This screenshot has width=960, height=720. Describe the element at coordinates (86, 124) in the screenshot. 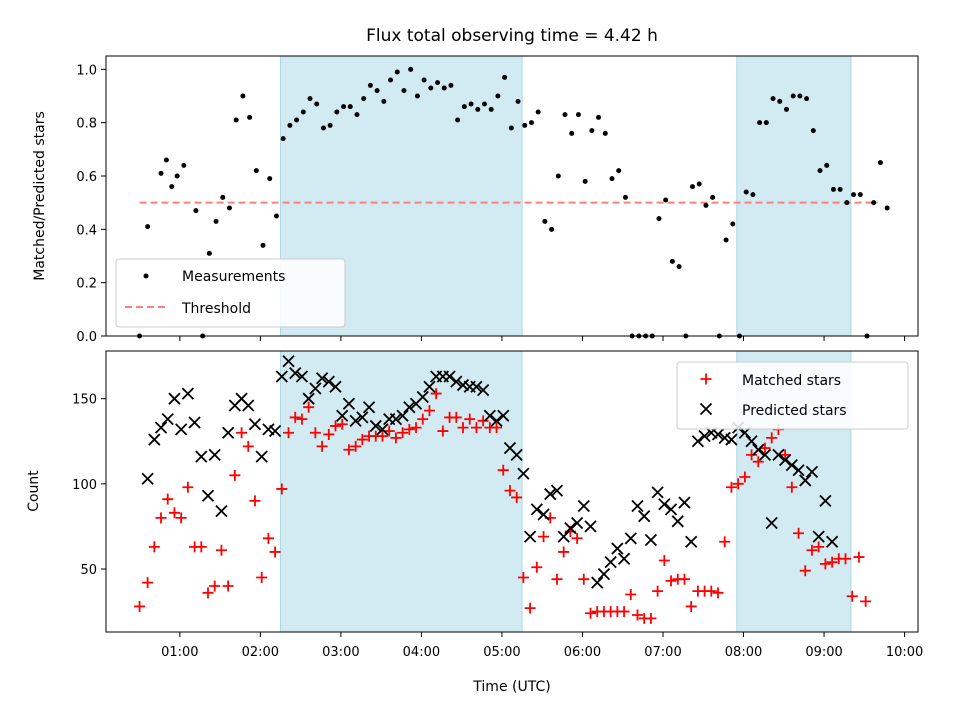

I see `y-tick-label-top: 0.8` at that location.